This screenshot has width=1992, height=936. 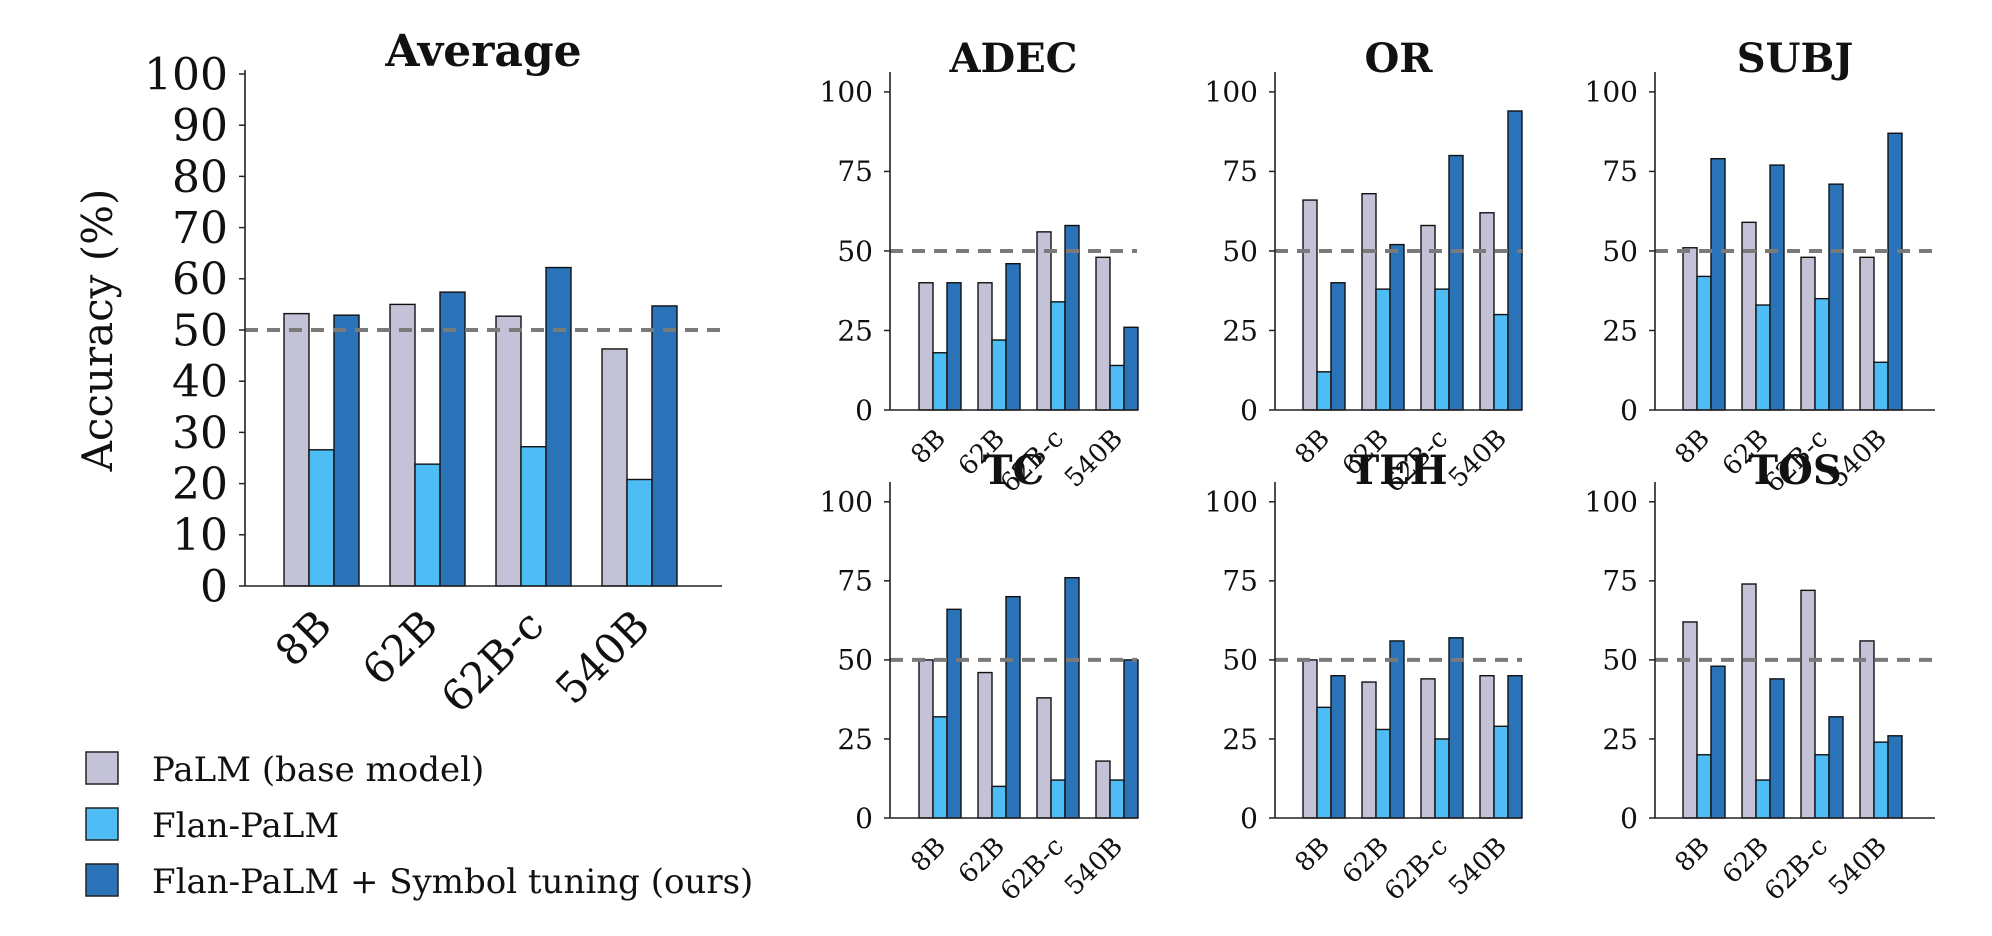 What do you see at coordinates (1795, 58) in the screenshot?
I see `panel-title: SUBJ` at bounding box center [1795, 58].